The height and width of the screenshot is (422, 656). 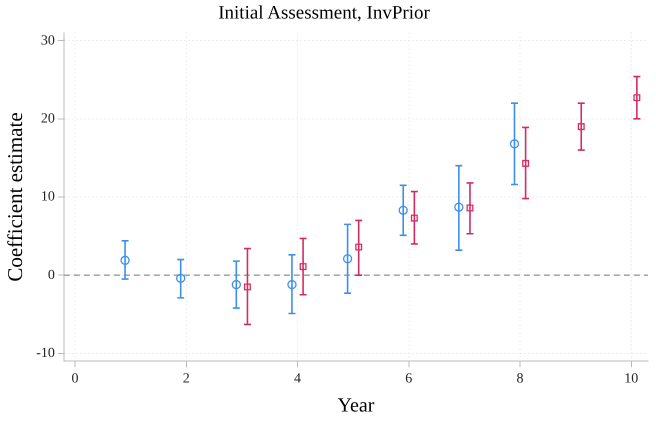 What do you see at coordinates (356, 405) in the screenshot?
I see `x-axis-title: Year` at bounding box center [356, 405].